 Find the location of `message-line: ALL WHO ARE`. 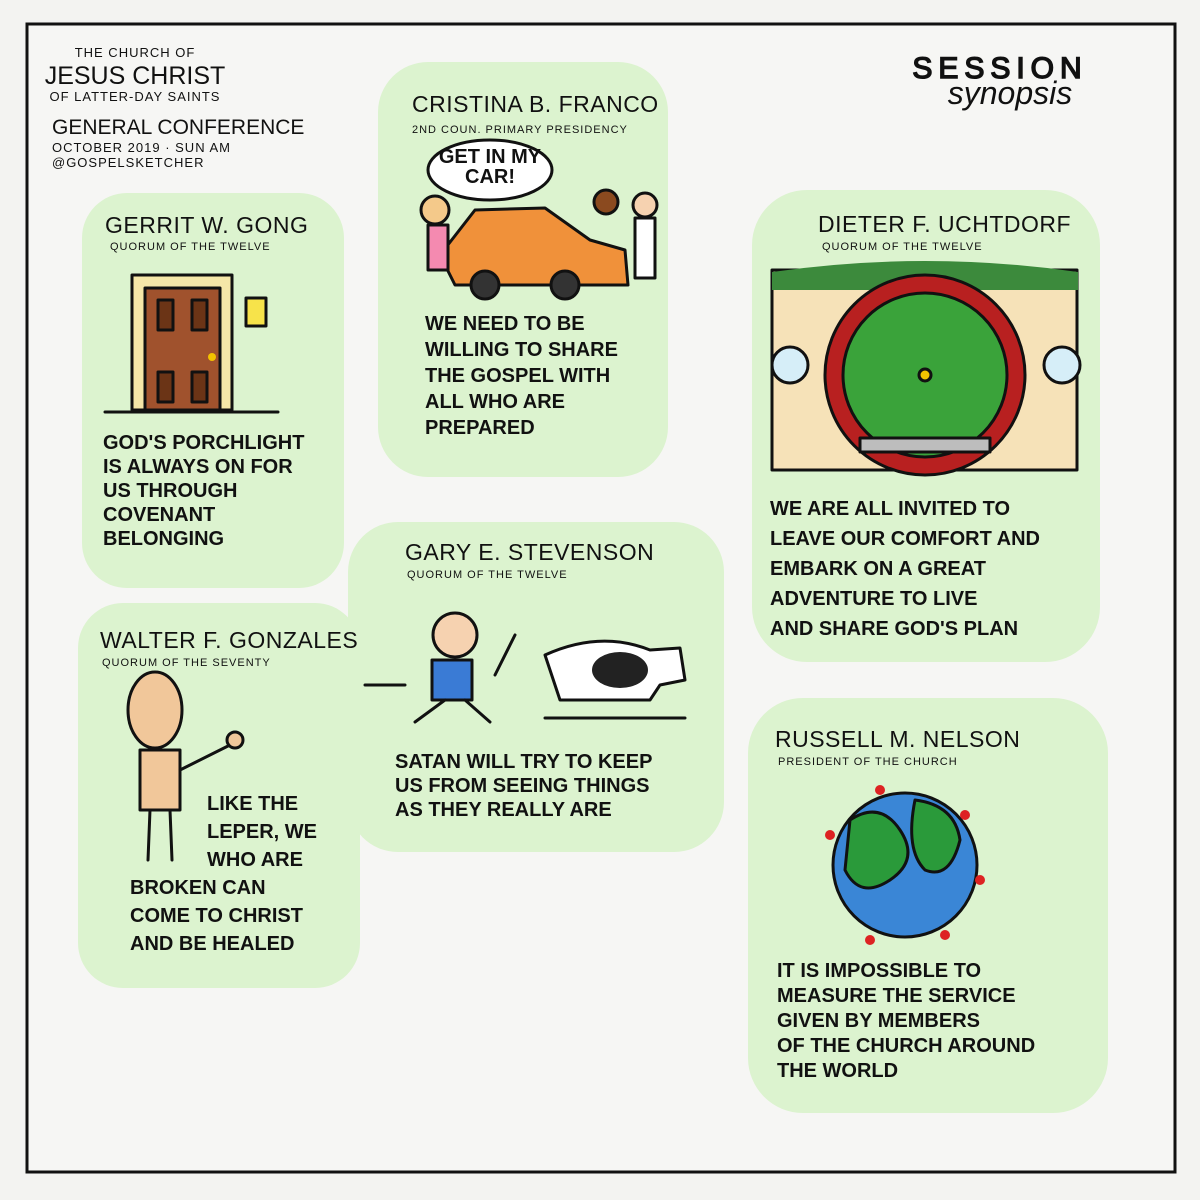

message-line: ALL WHO ARE is located at coordinates (495, 402).